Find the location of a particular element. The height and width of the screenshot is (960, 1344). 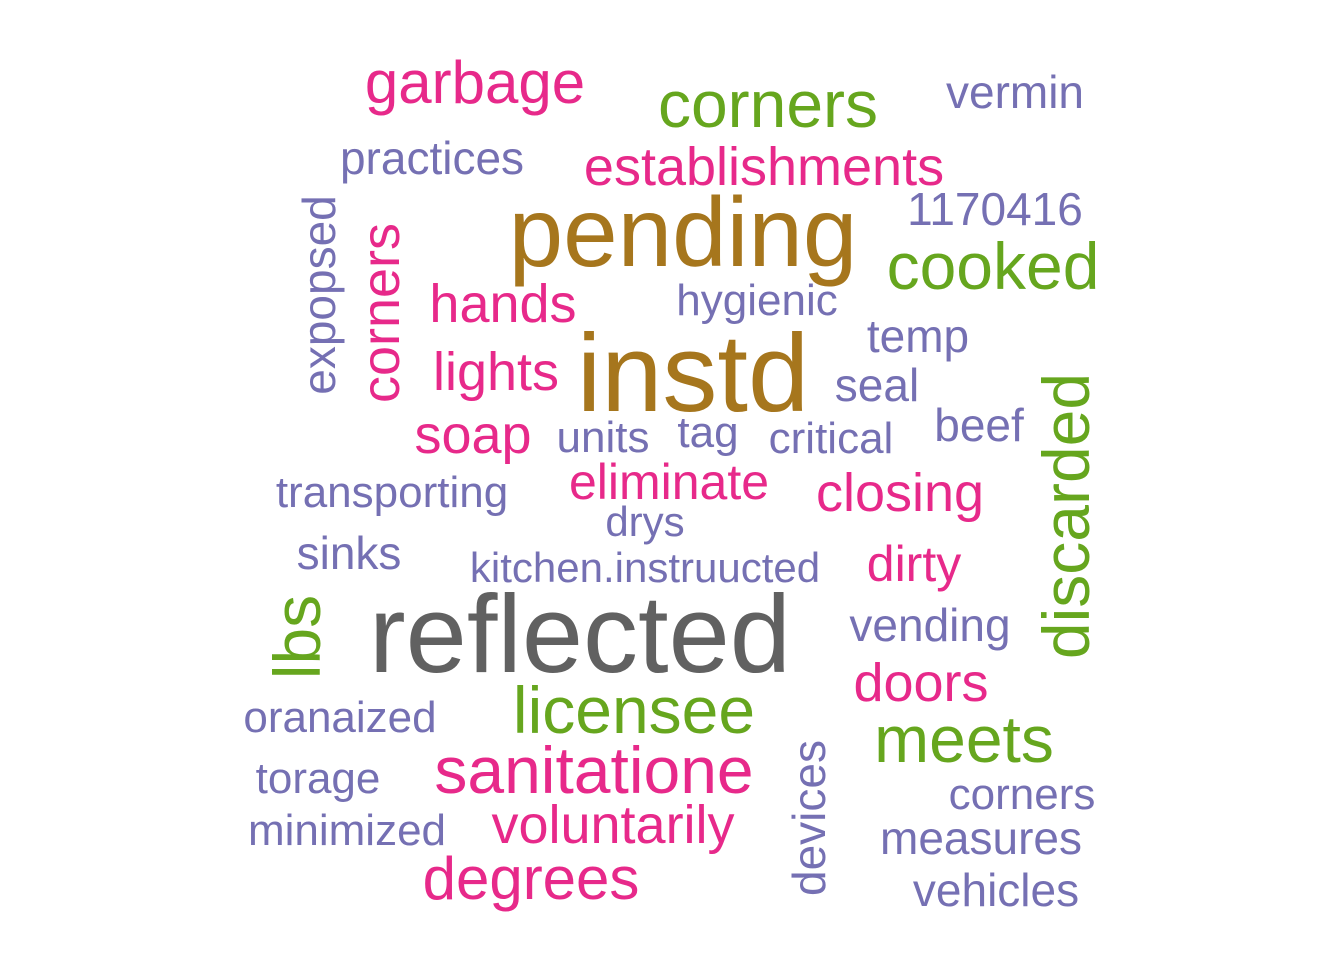

word-pending: pending is located at coordinates (683, 232).